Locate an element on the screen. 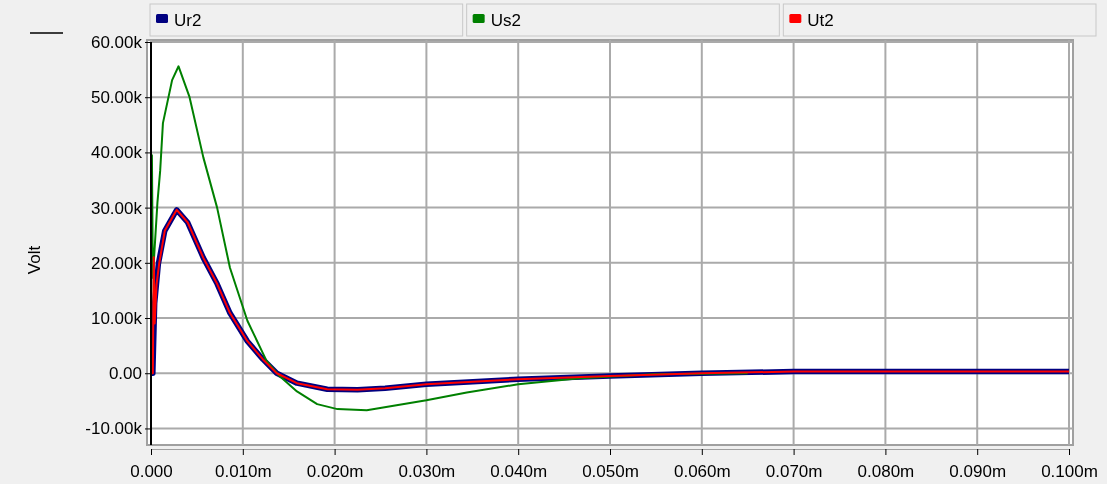 This screenshot has height=484, width=1107. y-tick-label: 60.00k is located at coordinates (116, 42).